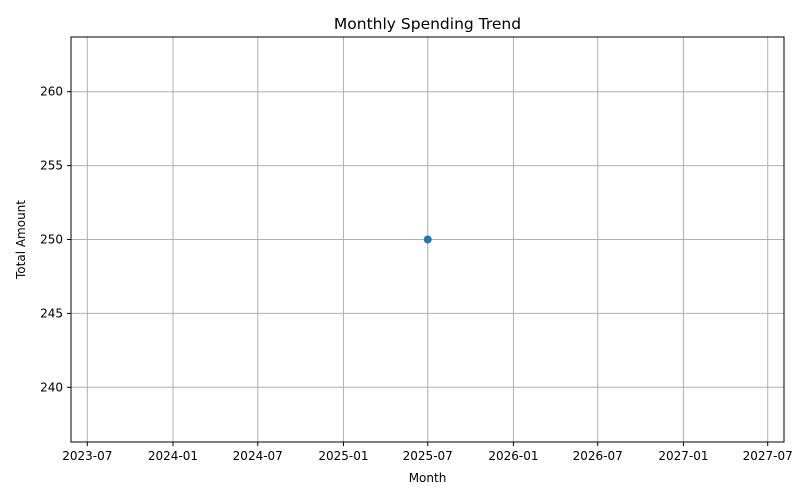  Describe the element at coordinates (21, 240) in the screenshot. I see `y-axis-label: Total Amount` at that location.